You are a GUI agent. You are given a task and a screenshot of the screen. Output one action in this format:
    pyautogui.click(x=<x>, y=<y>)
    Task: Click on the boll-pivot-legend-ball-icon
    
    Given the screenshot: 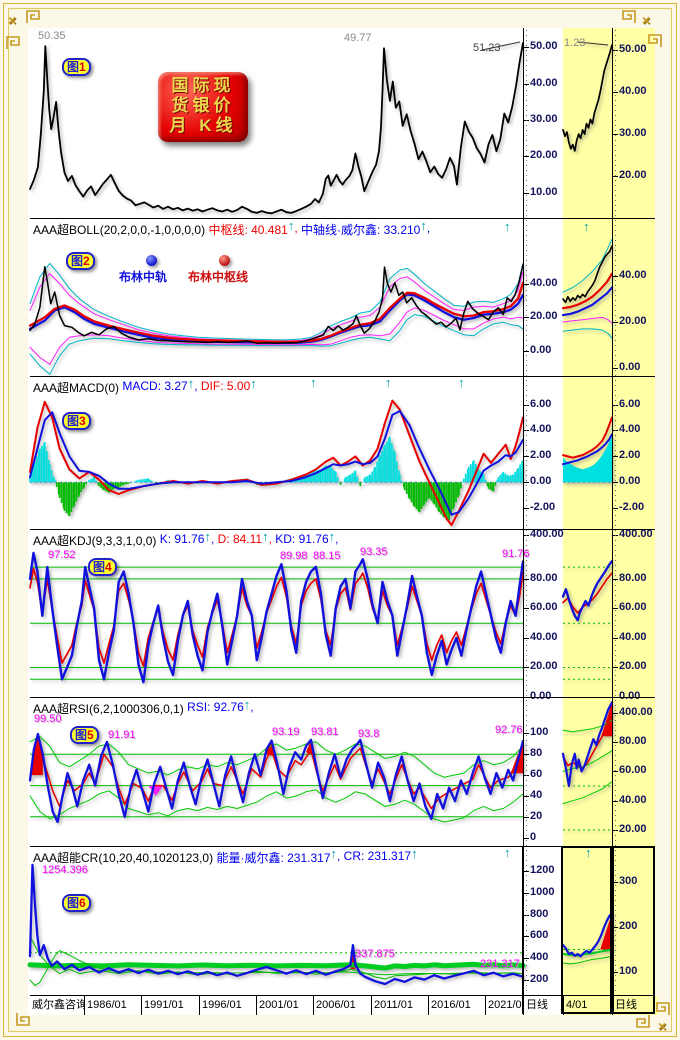 What is the action you would take?
    pyautogui.click(x=224, y=260)
    